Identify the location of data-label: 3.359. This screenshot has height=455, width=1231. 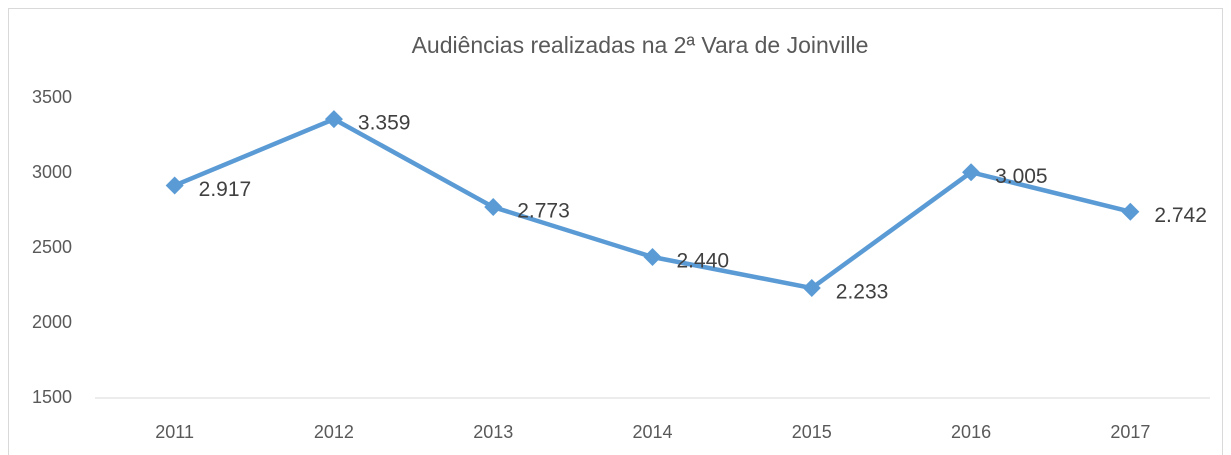
(384, 123).